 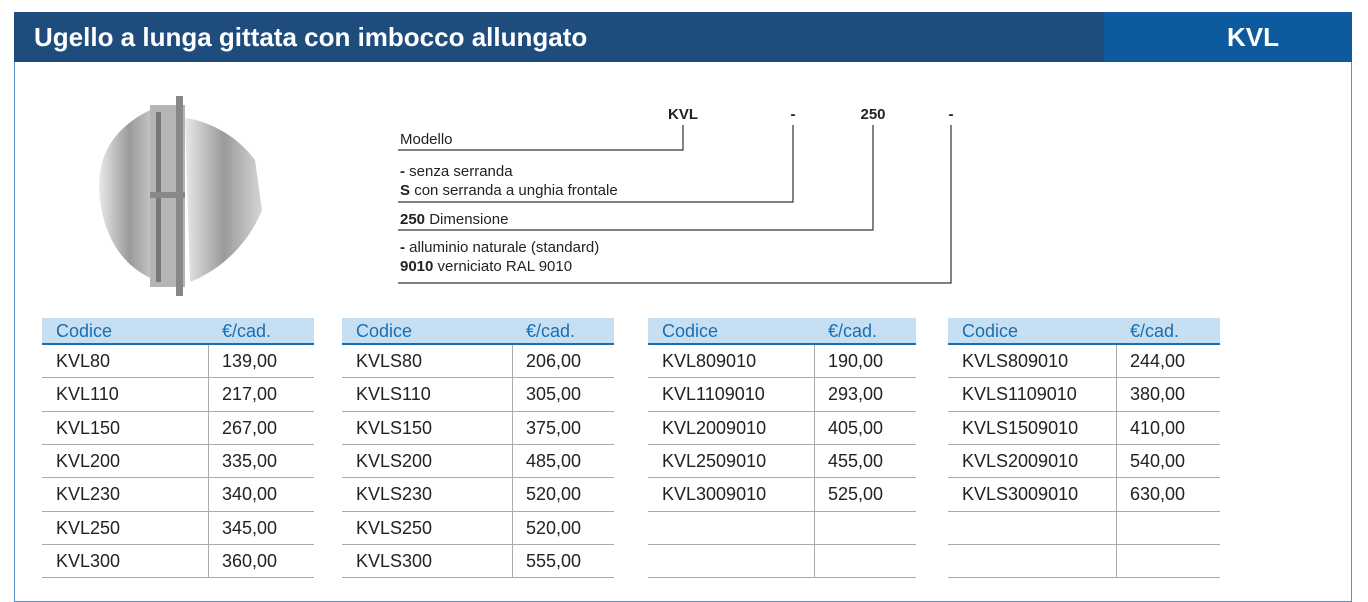 I want to click on legend-key: -, so click(x=402, y=247).